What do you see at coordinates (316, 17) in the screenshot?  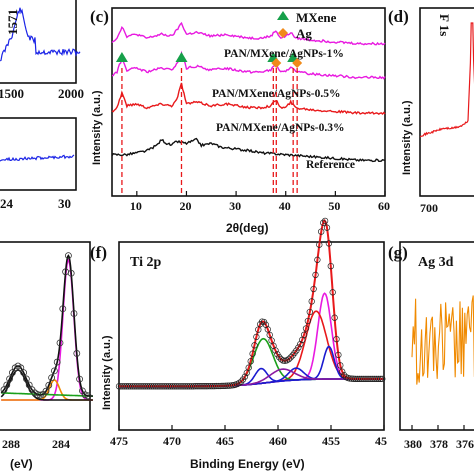 I see `legend-mxene-label: MXene` at bounding box center [316, 17].